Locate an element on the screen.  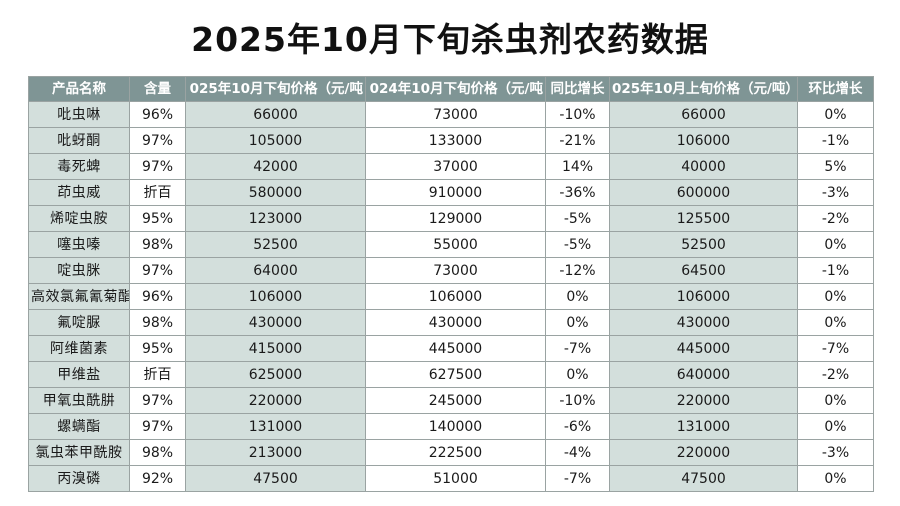
product-name-cell: 甲维盐 is located at coordinates (79, 374).